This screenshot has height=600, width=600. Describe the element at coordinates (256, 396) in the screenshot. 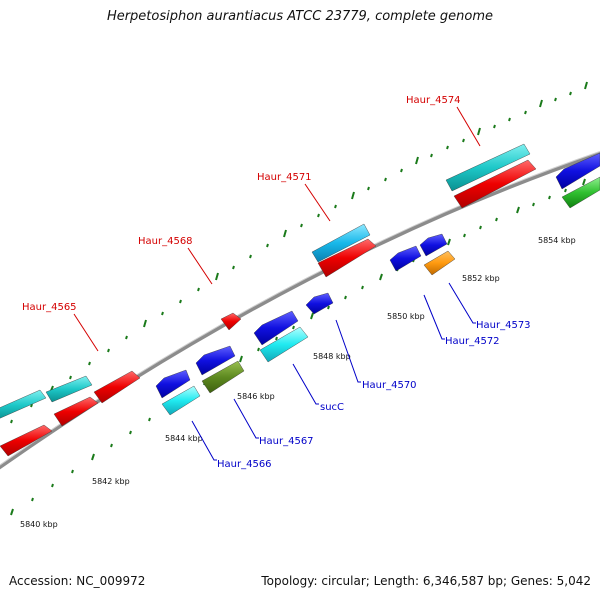

I see `scale-label-5846: 5846 kbp` at that location.